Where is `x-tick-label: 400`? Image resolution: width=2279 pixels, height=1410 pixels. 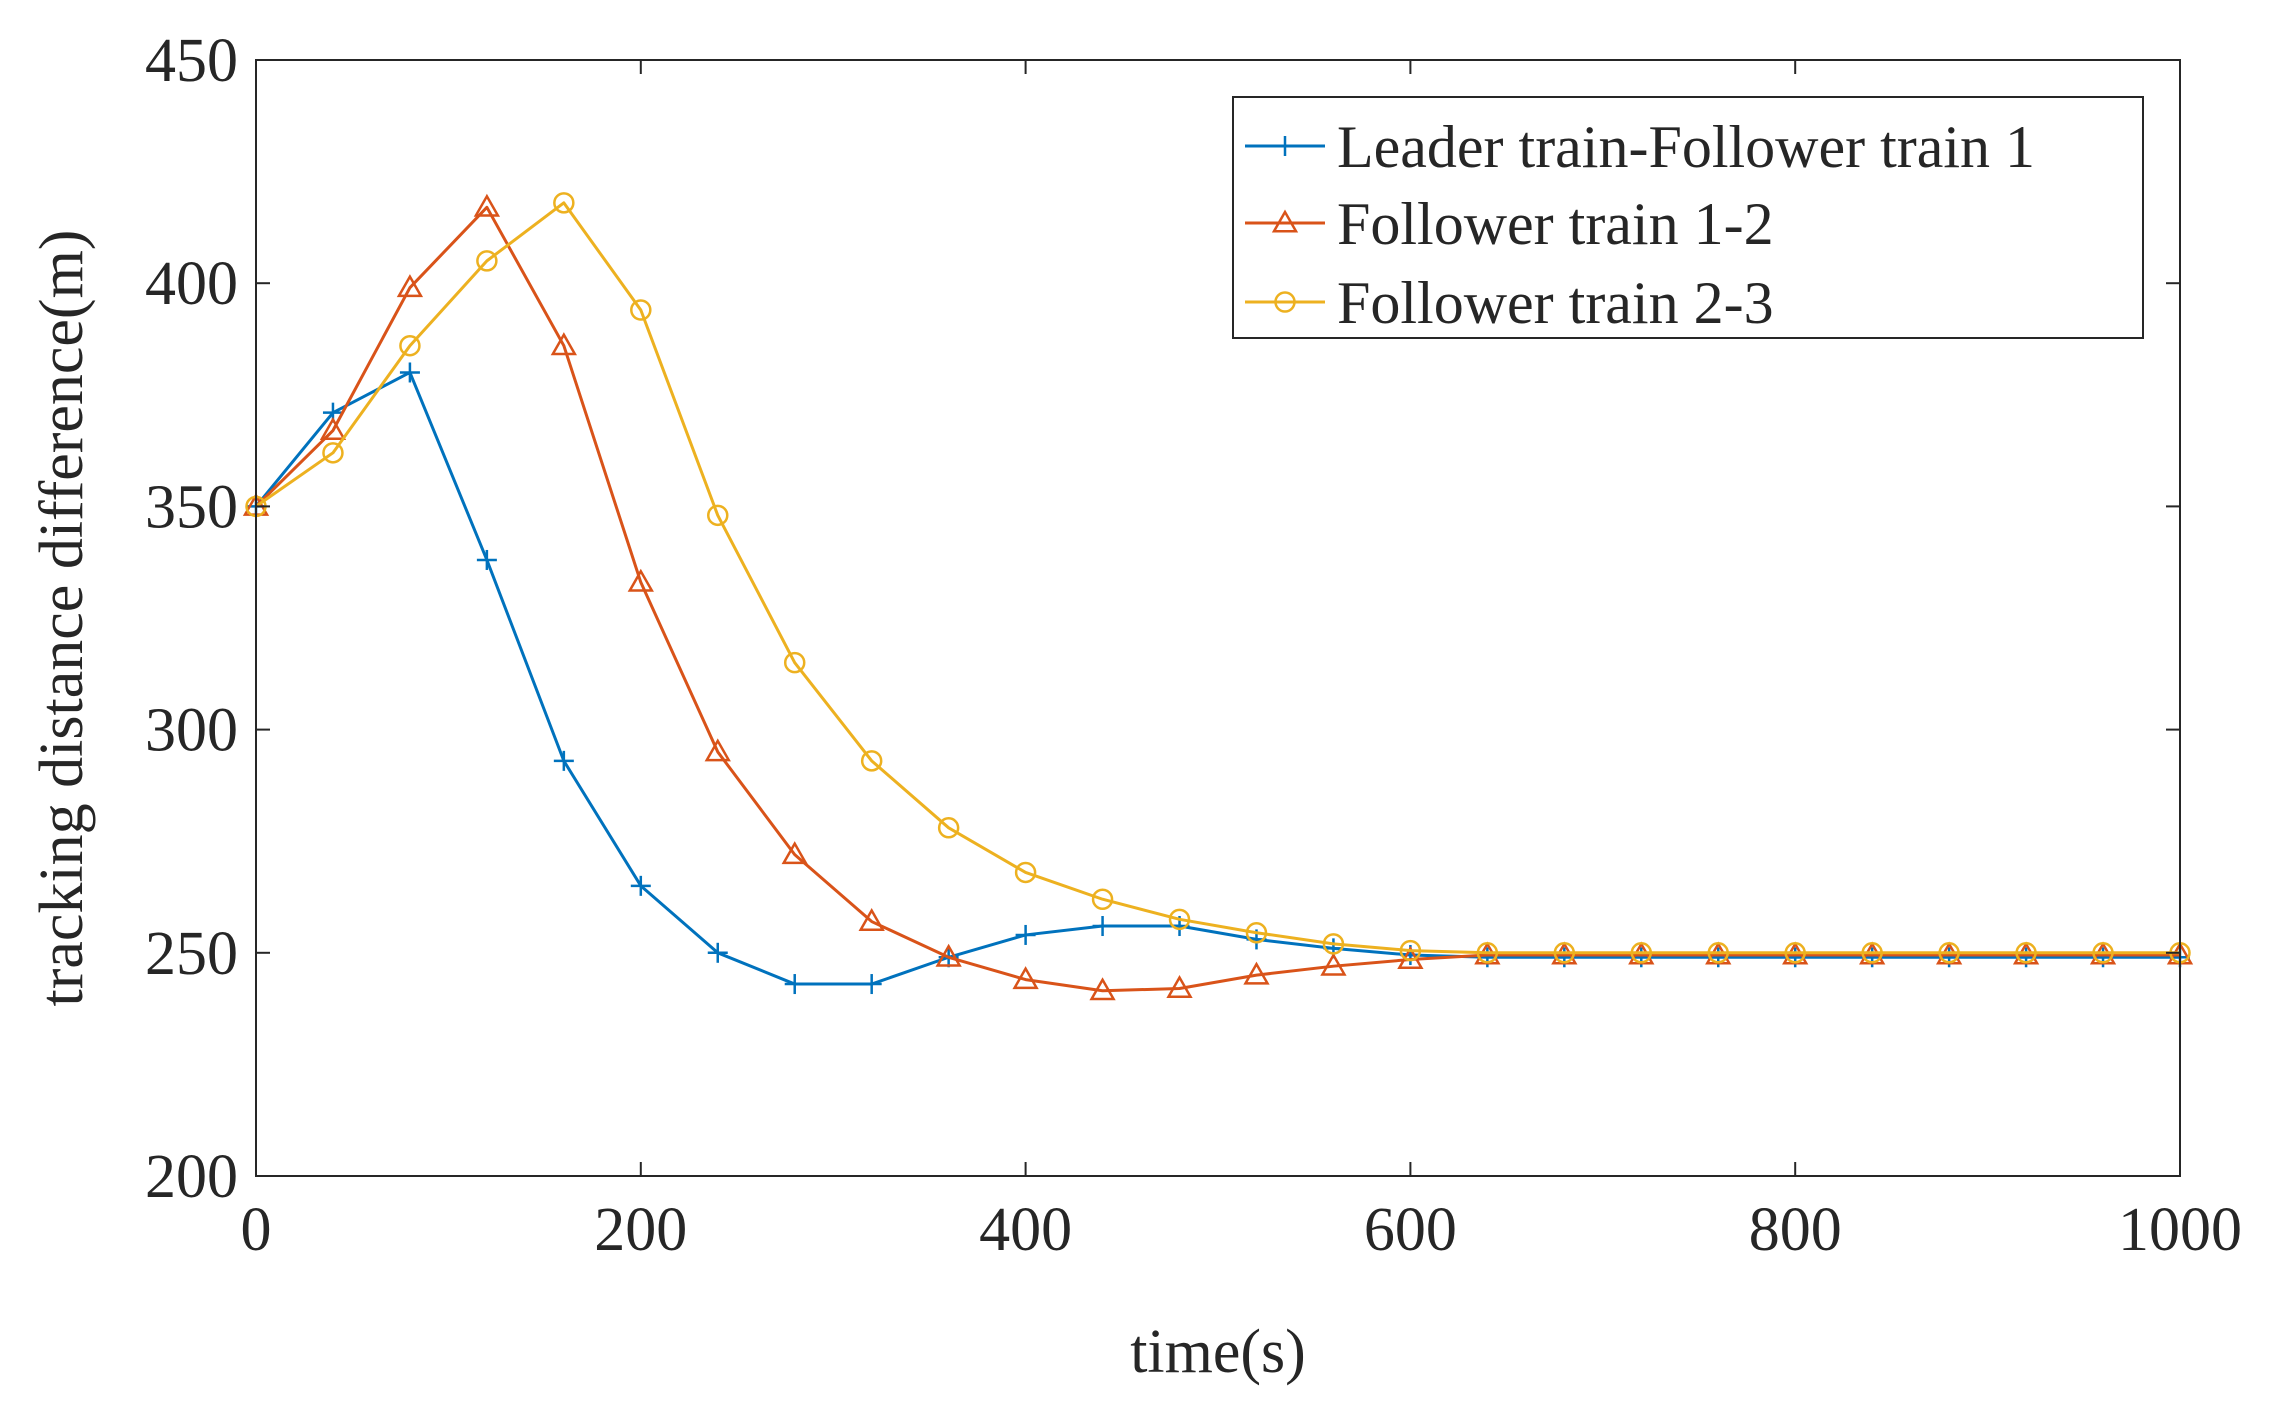 x-tick-label: 400 is located at coordinates (1025, 1230).